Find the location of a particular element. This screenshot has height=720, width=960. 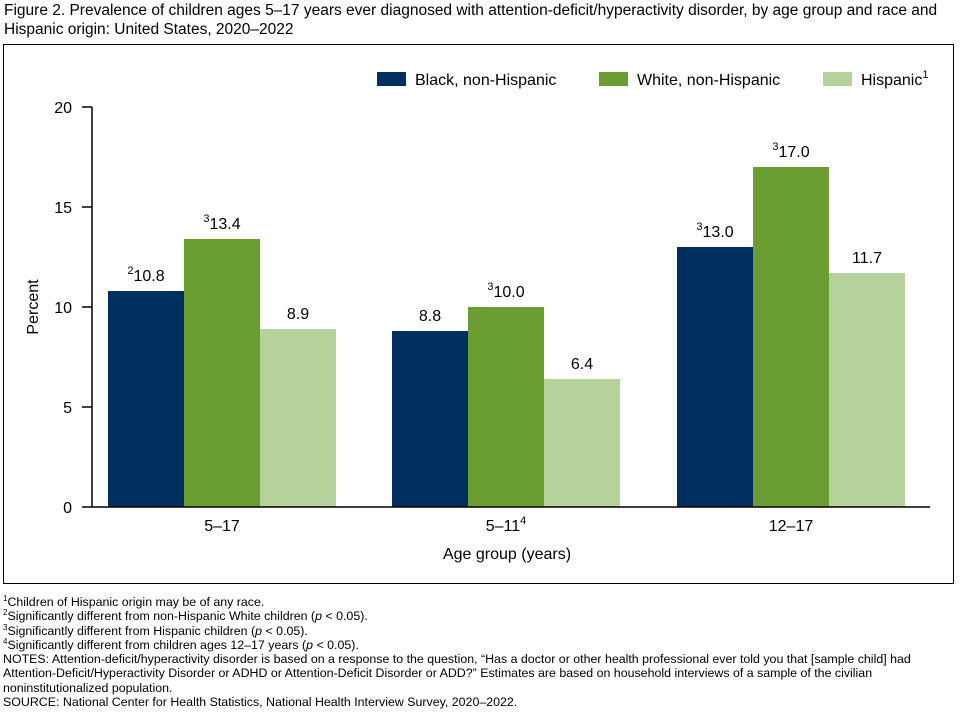

footnote-3-p: p is located at coordinates (259, 630).